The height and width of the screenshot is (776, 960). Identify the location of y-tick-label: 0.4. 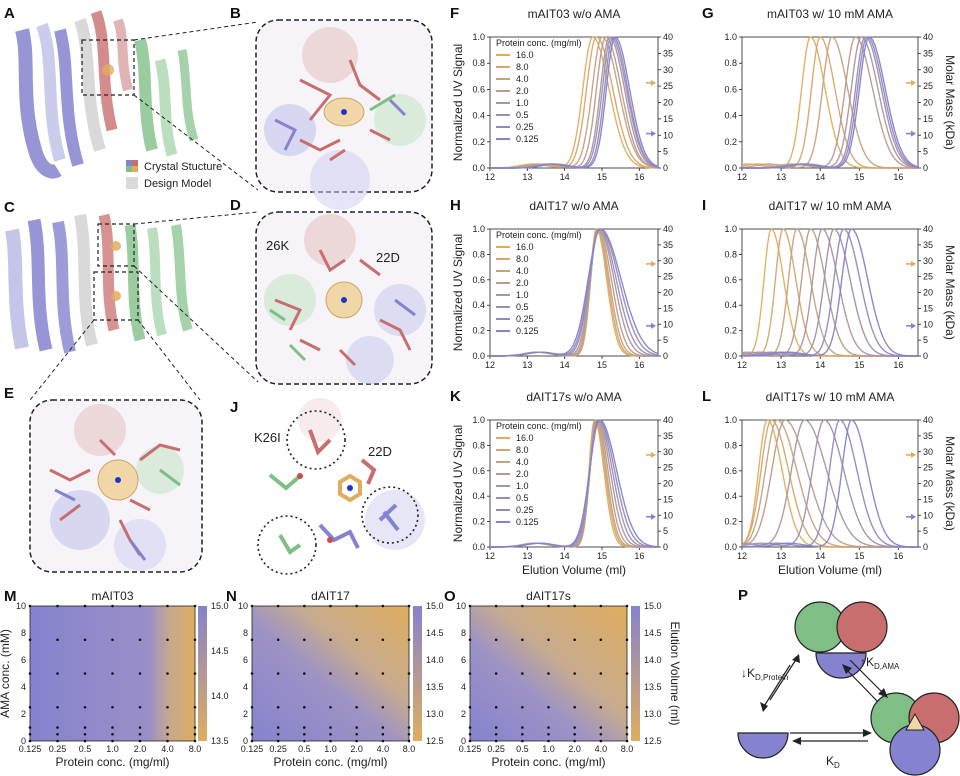
(478, 116).